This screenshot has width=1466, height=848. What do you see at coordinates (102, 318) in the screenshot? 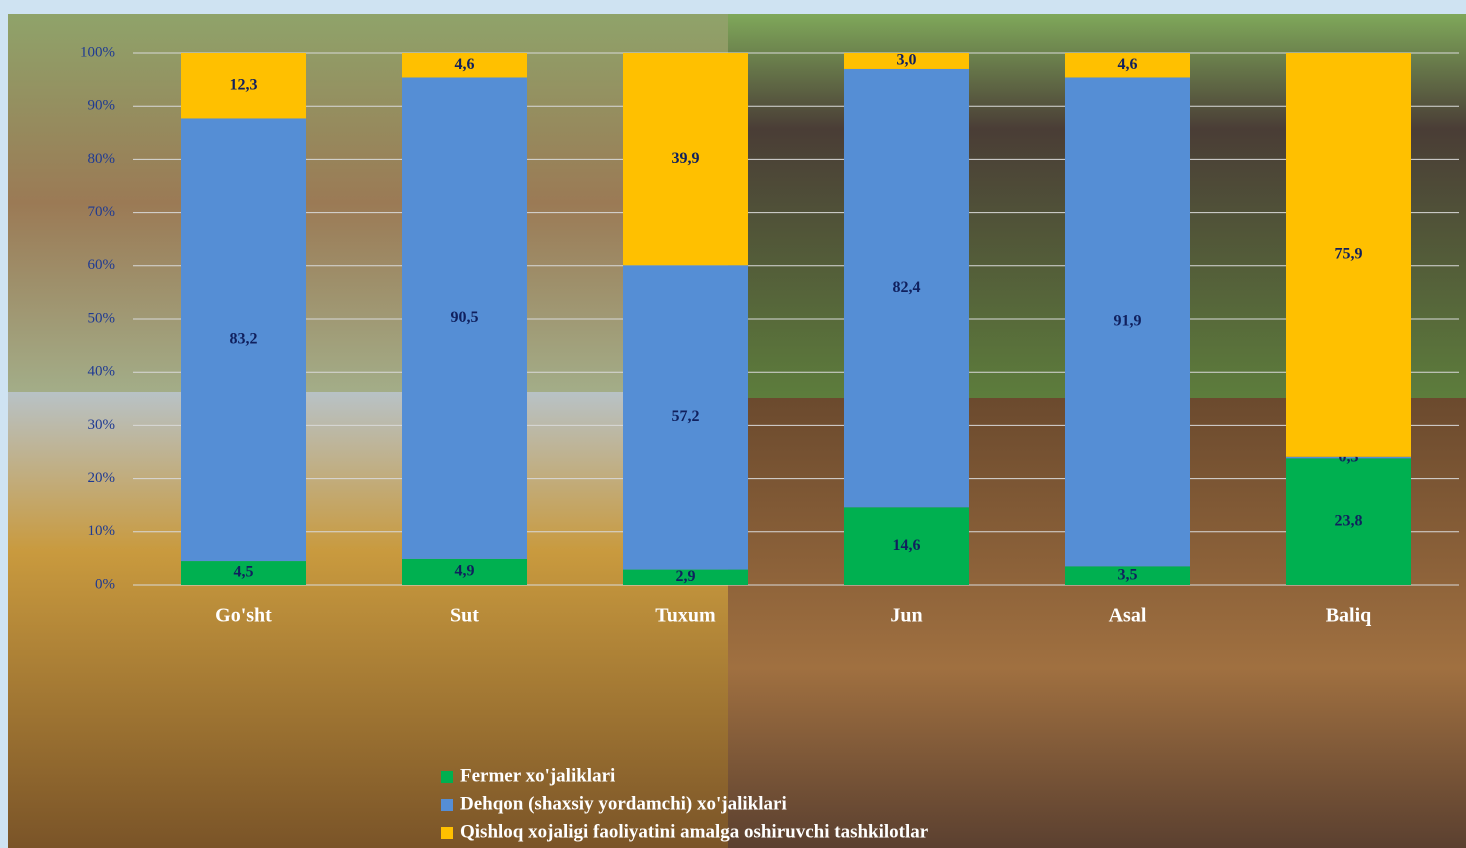
I see `y-tick-label: 50%` at bounding box center [102, 318].